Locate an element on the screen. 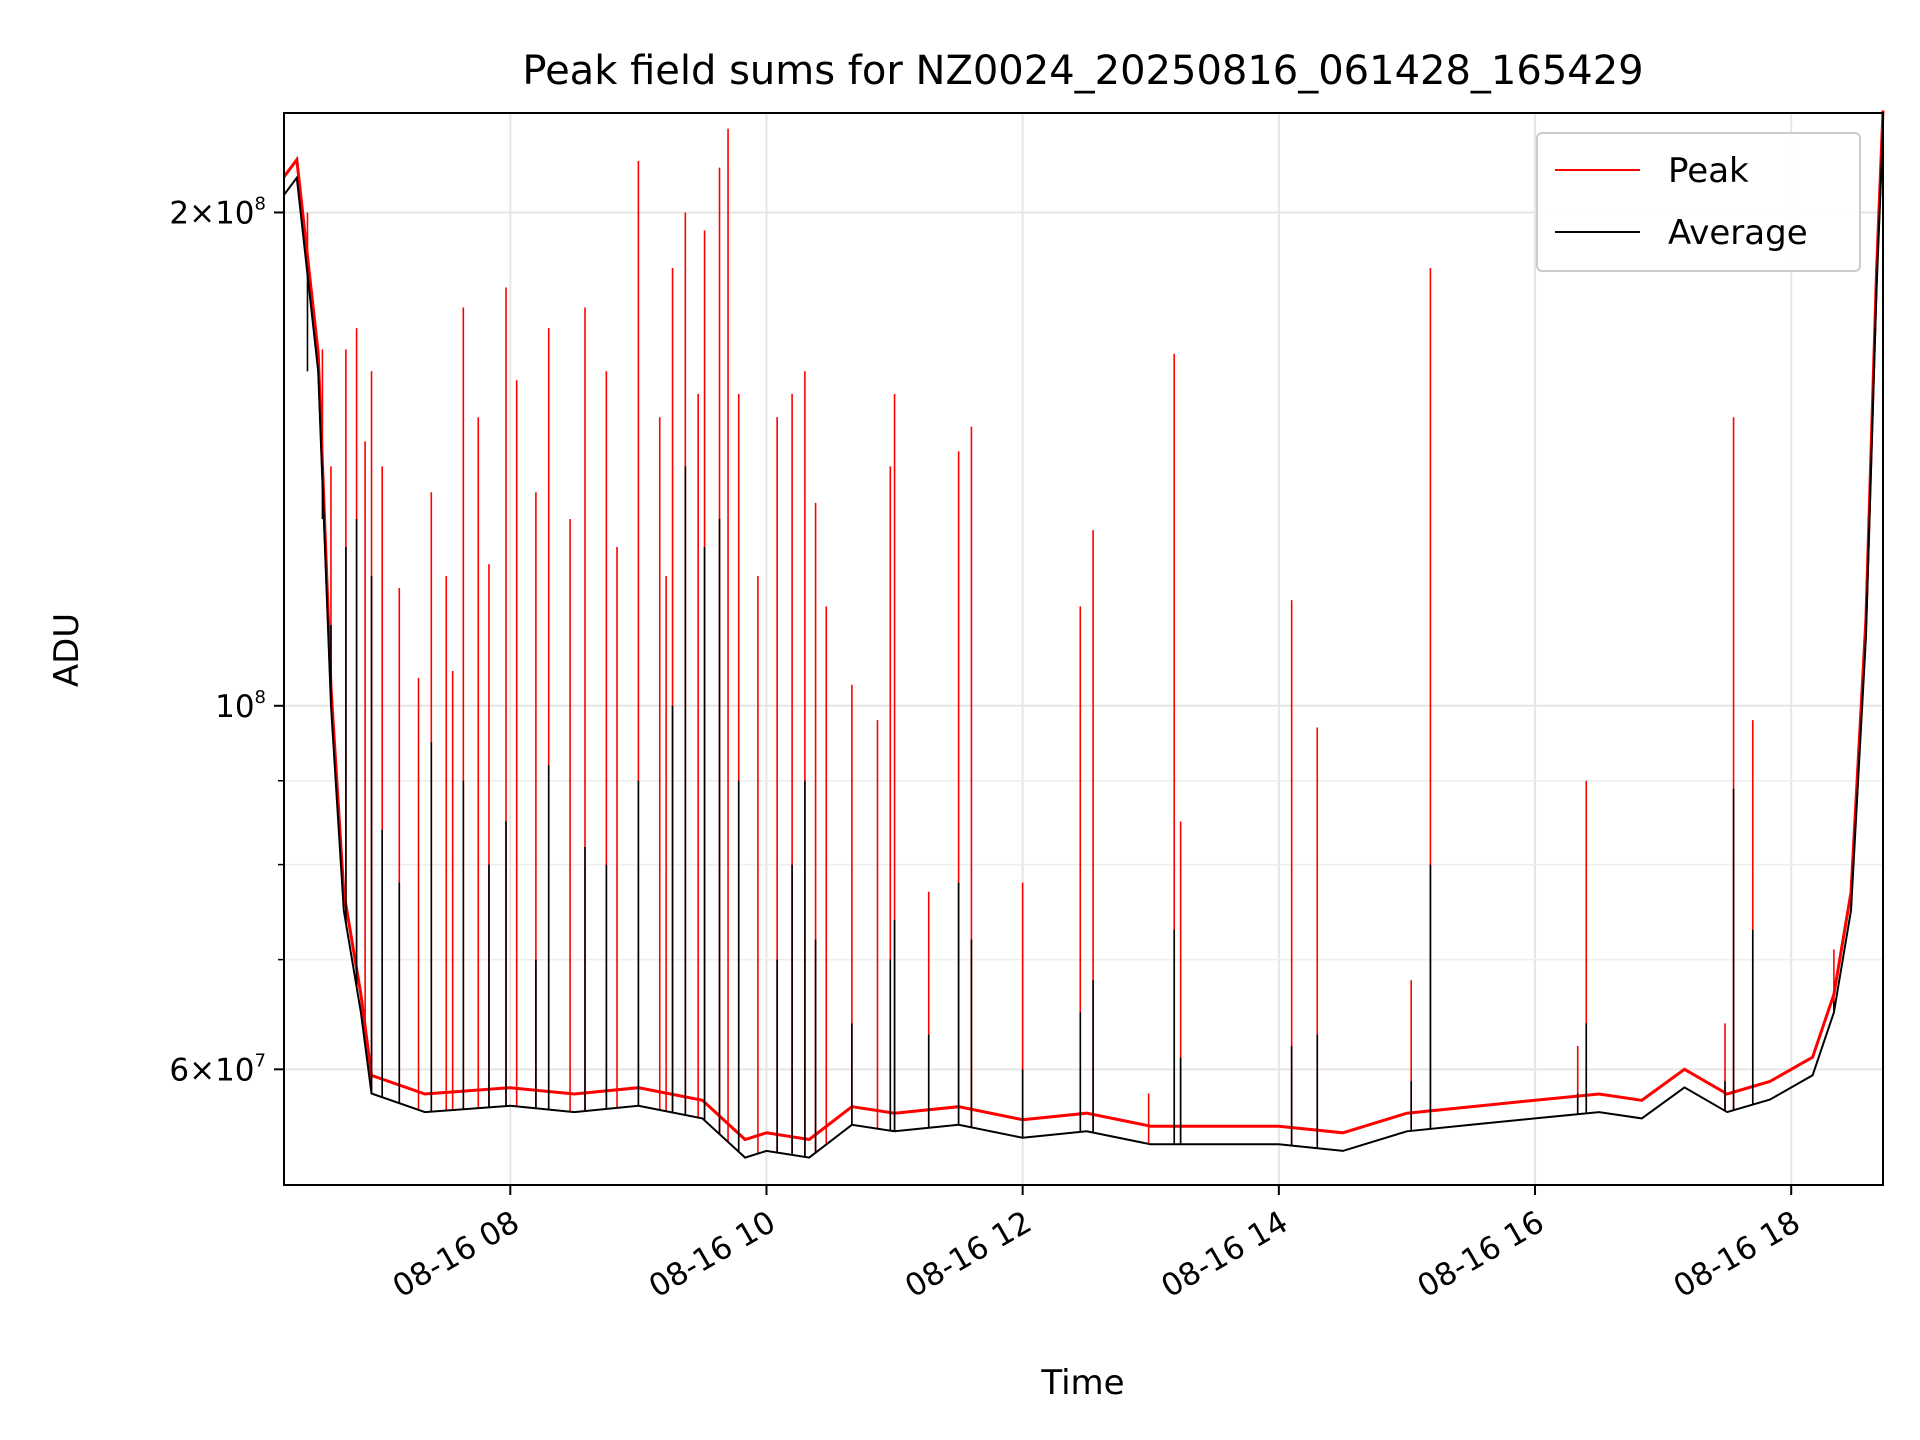  legend-label-average: Average is located at coordinates (1738, 233).